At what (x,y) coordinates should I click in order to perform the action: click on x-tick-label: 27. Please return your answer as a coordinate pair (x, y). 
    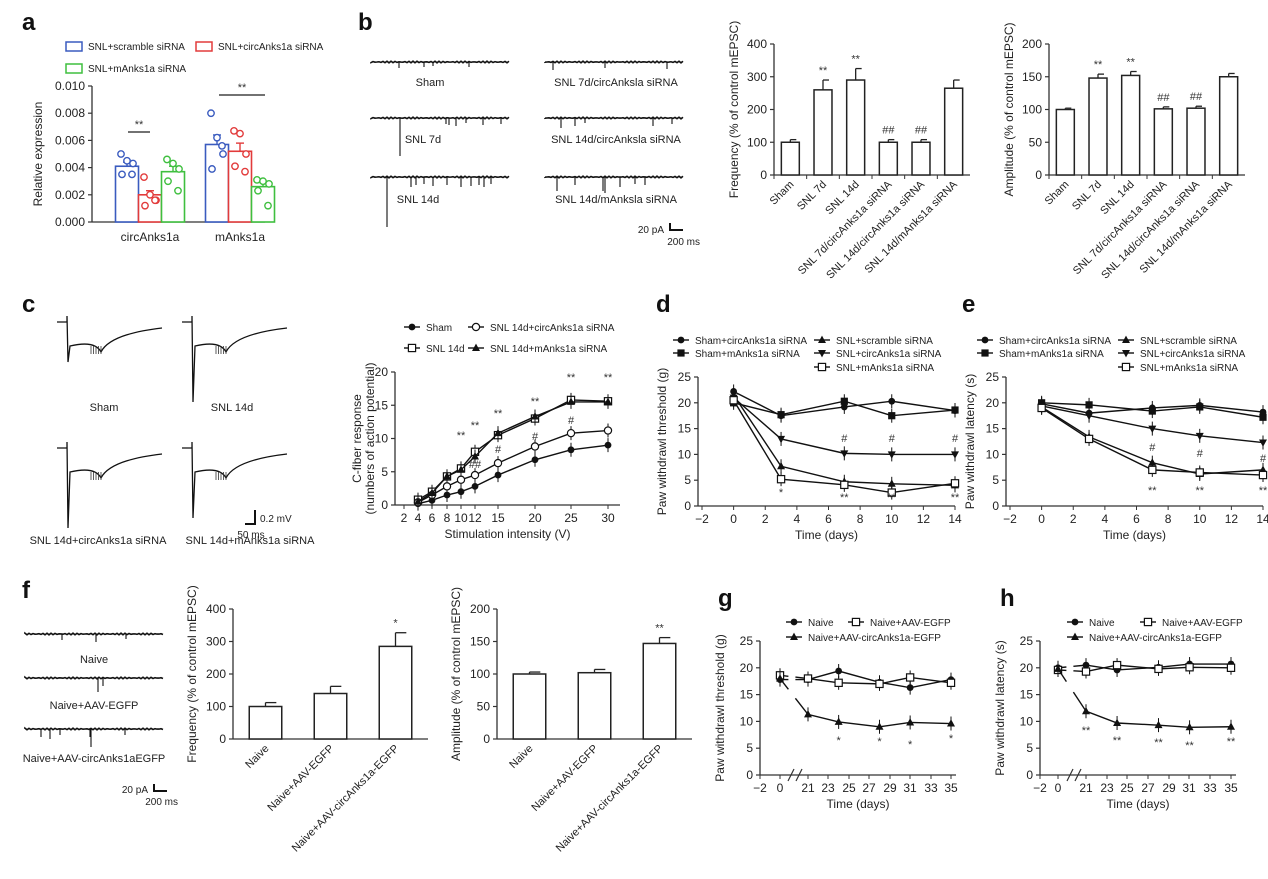
    Looking at the image, I should click on (1148, 788).